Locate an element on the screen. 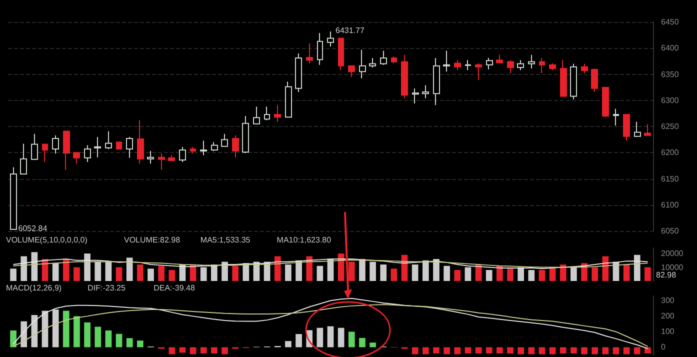  y-tick-label: 6250 is located at coordinates (670, 126).